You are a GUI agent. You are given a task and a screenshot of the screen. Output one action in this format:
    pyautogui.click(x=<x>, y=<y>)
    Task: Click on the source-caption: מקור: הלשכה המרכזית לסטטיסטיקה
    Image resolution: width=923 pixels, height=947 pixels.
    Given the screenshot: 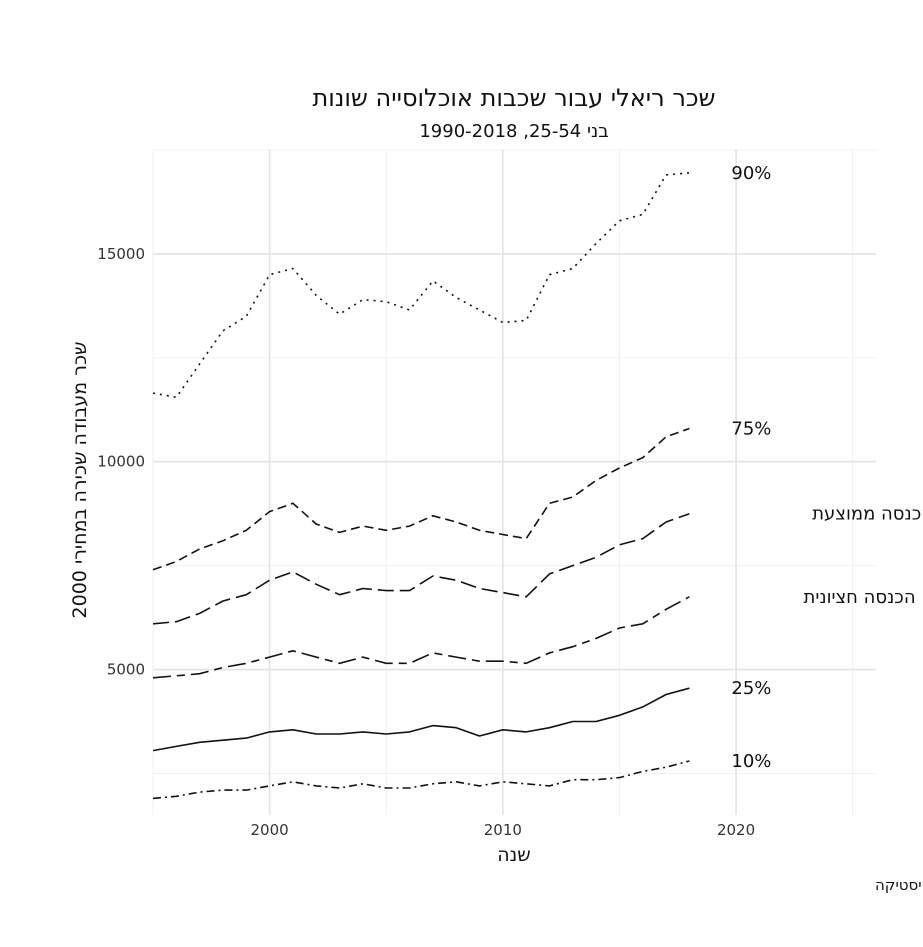 What is the action you would take?
    pyautogui.click(x=899, y=885)
    